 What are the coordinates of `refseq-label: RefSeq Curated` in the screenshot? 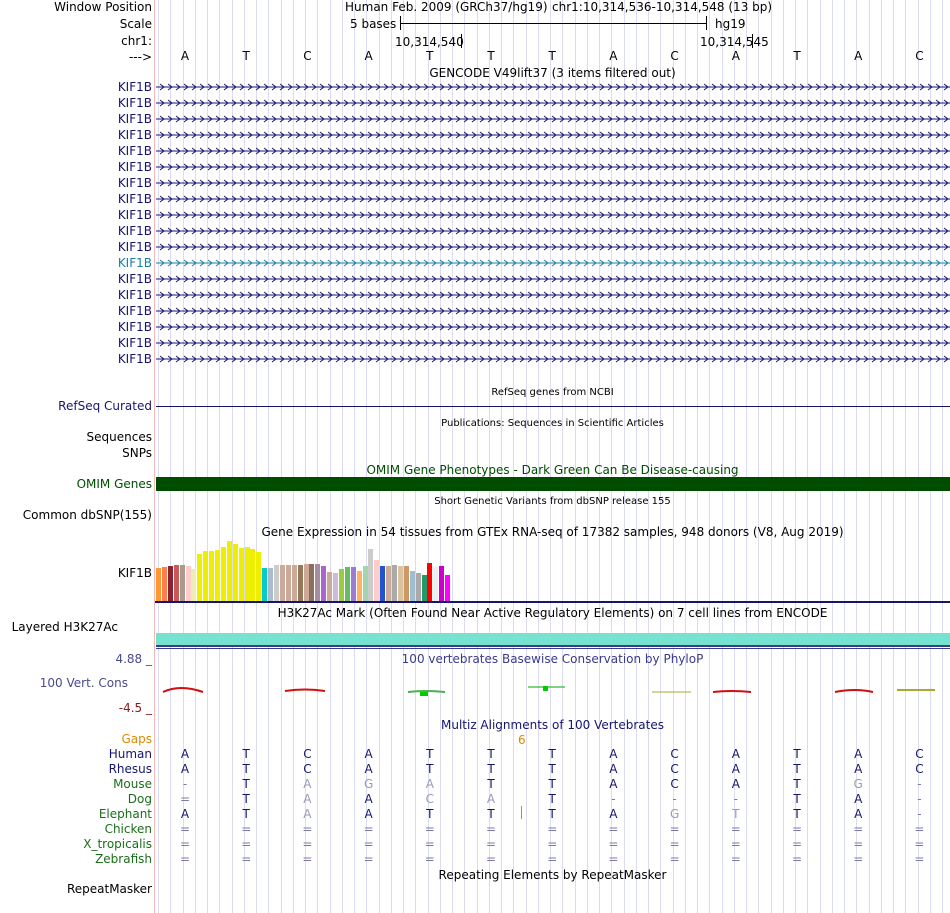 It's located at (105, 406).